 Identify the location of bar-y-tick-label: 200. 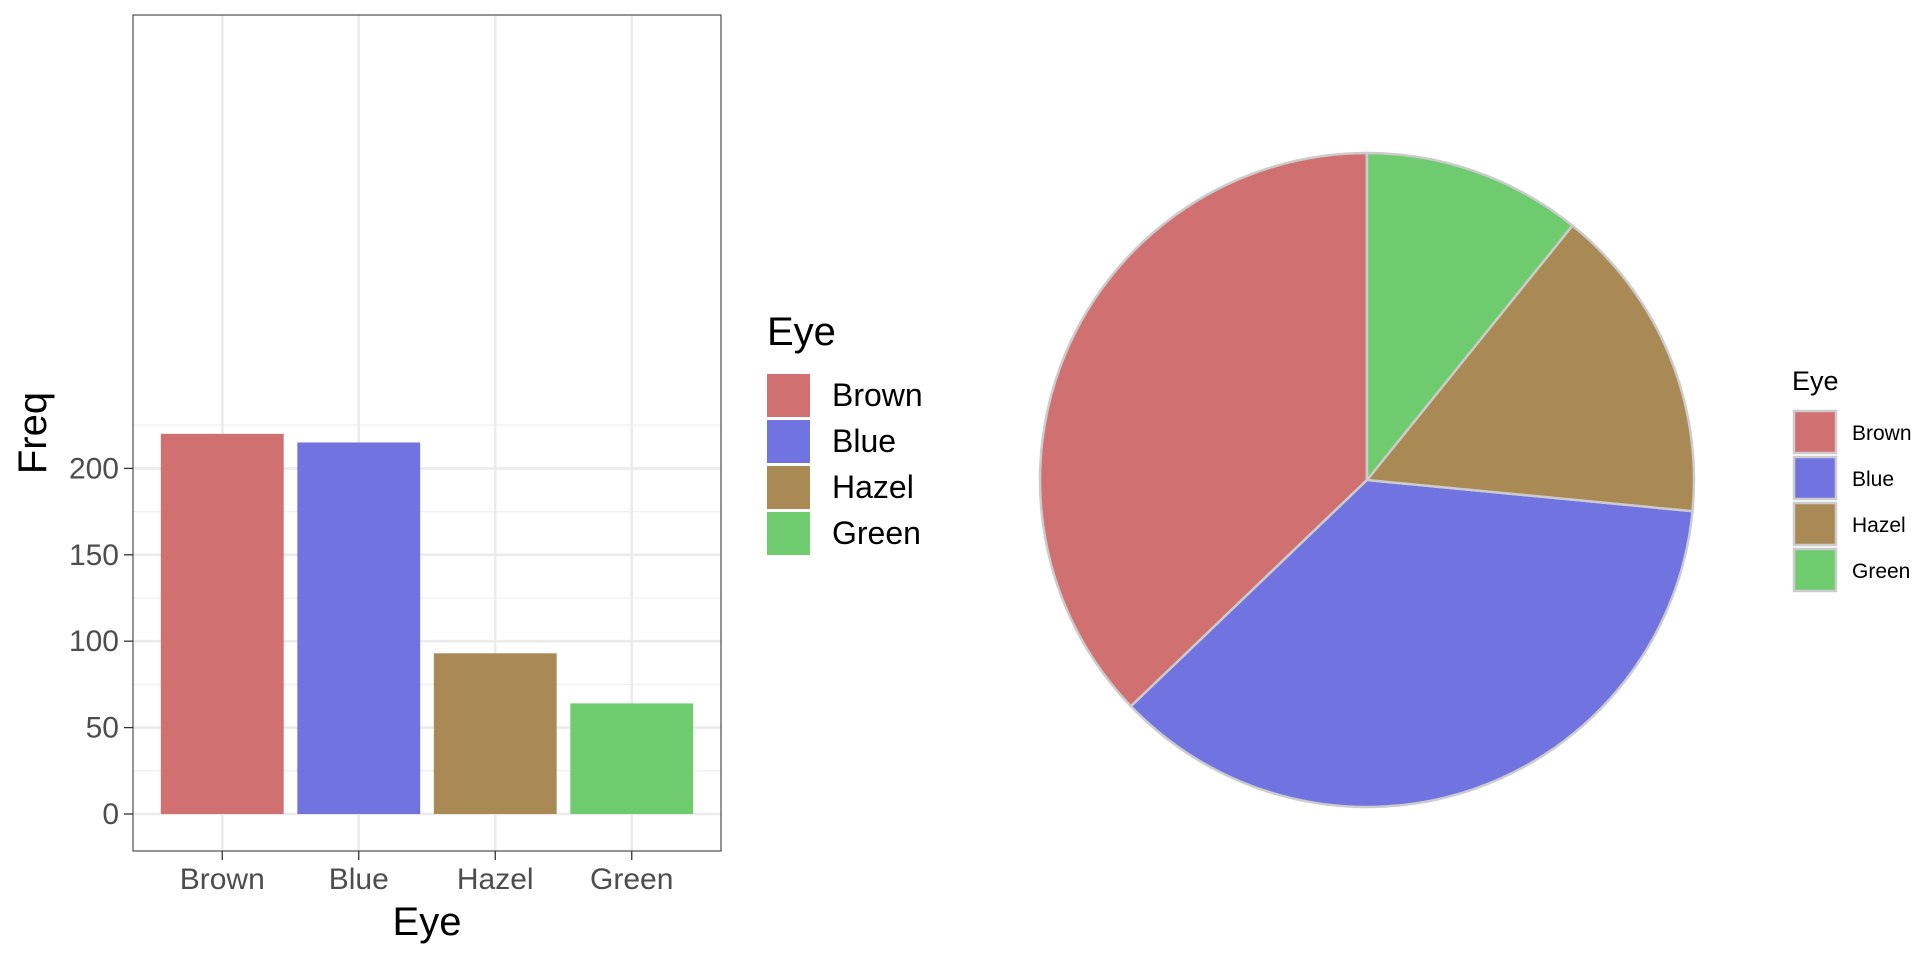
(94, 468).